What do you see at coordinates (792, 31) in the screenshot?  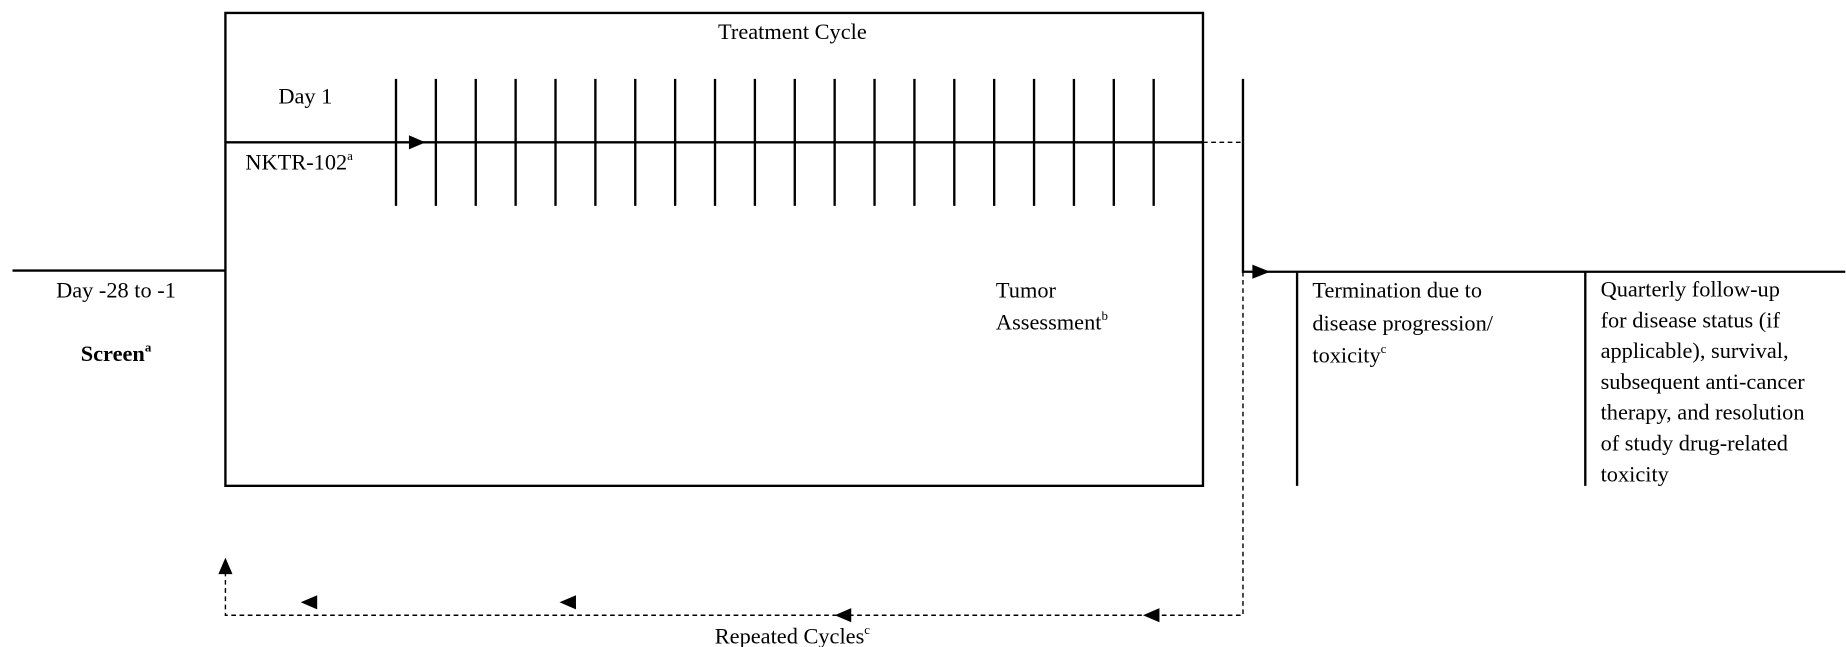 I see `title: Treatment Cycle` at bounding box center [792, 31].